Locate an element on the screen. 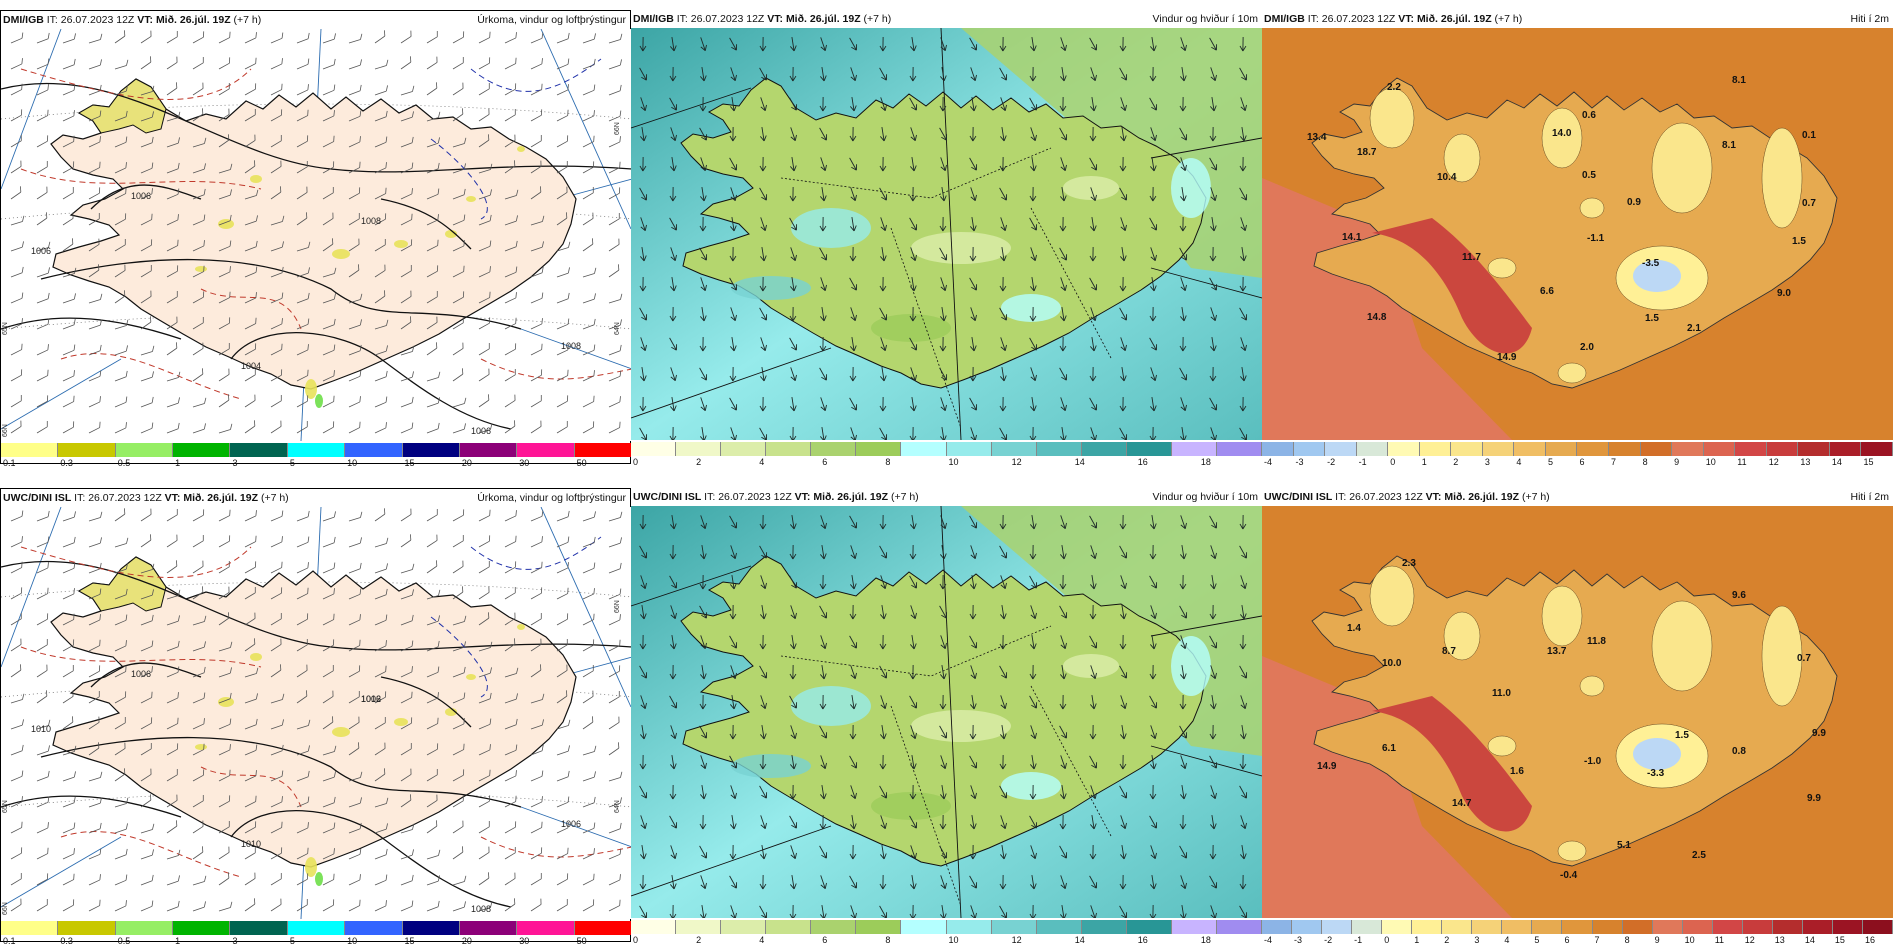  colorbar is located at coordinates (316, 450).